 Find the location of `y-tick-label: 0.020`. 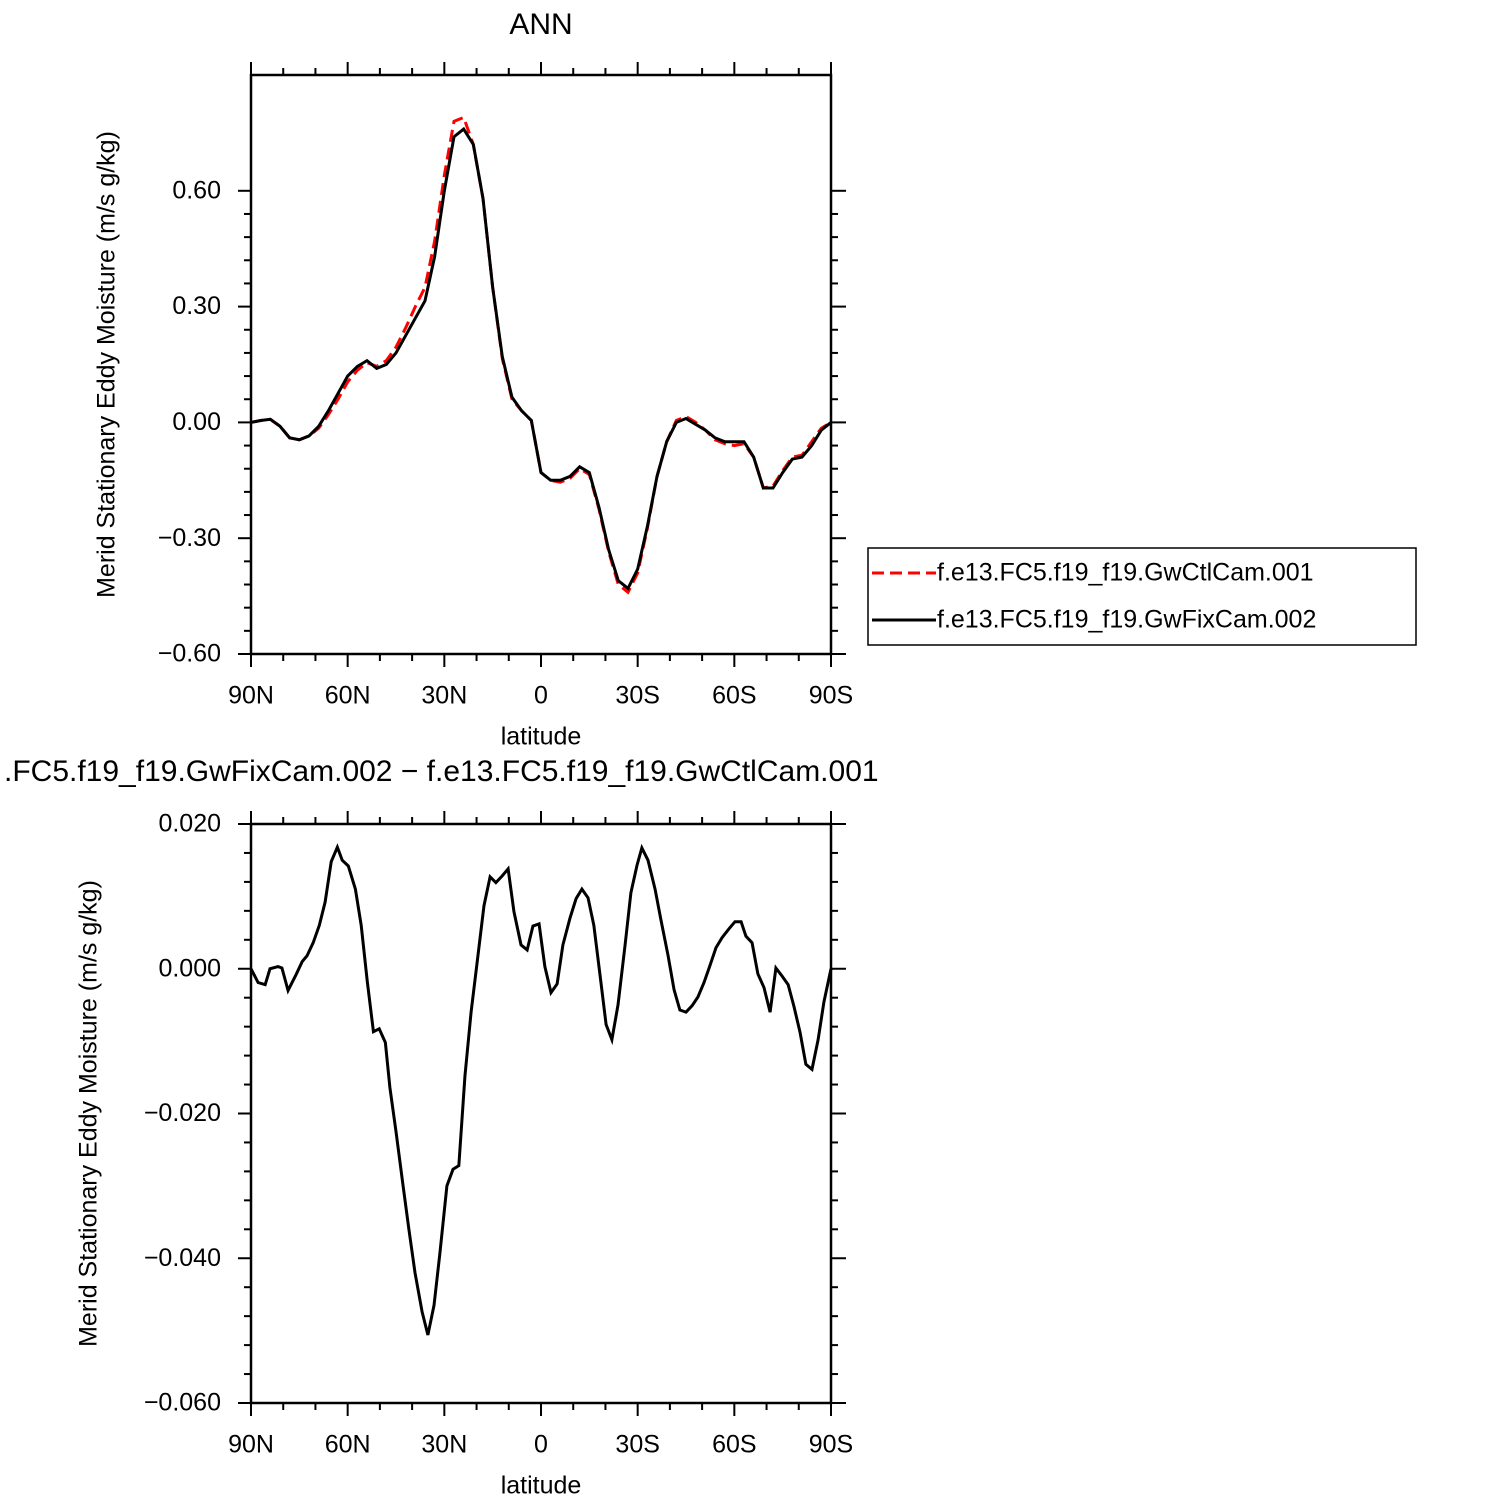

y-tick-label: 0.020 is located at coordinates (189, 824).